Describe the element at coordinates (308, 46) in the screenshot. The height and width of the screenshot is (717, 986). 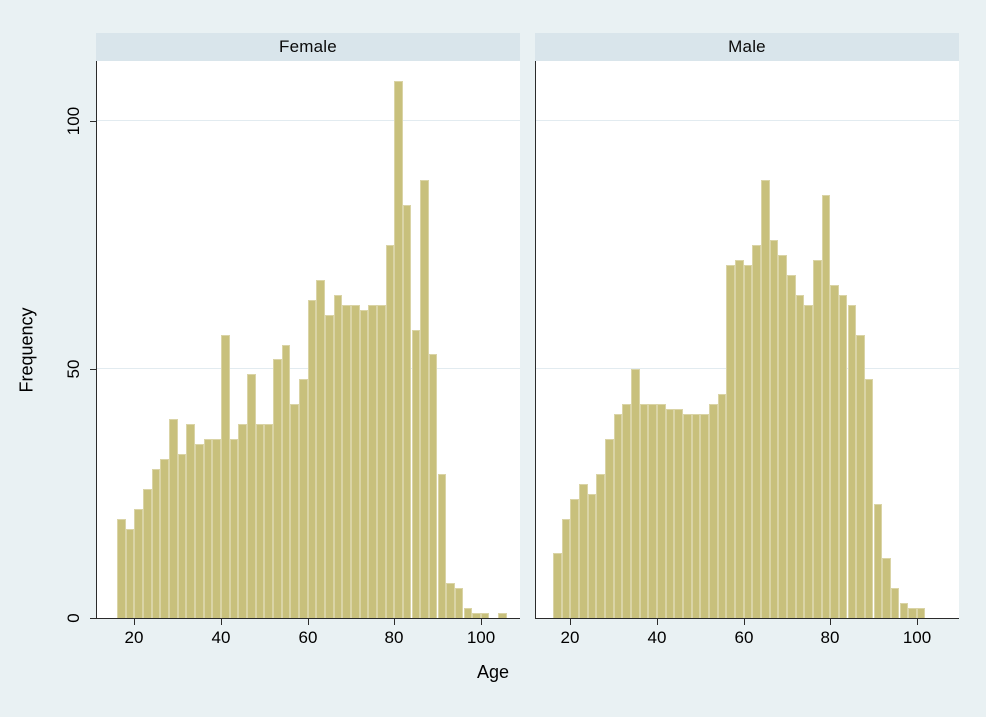
I see `panel-title-female: Female` at that location.